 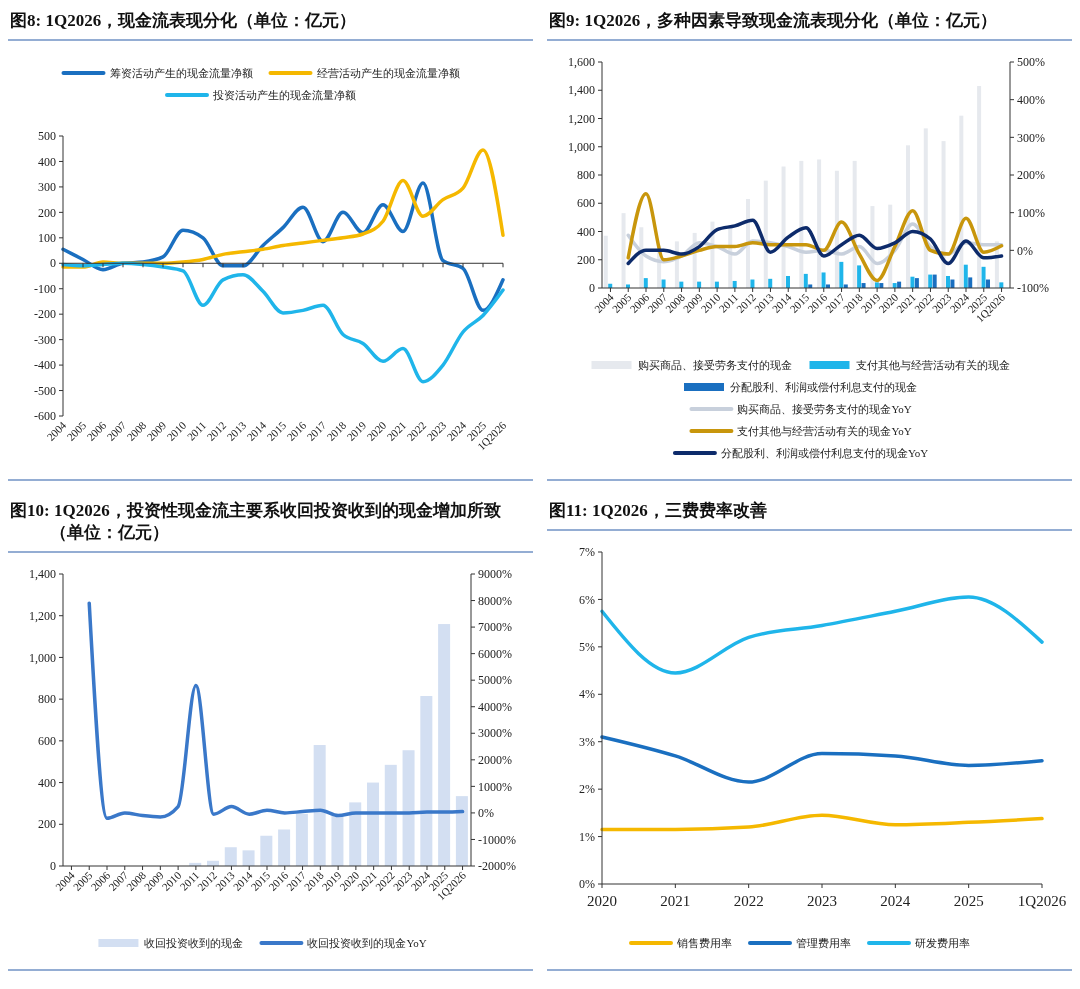 I want to click on y-tick-label: 0, so click(x=53, y=866).